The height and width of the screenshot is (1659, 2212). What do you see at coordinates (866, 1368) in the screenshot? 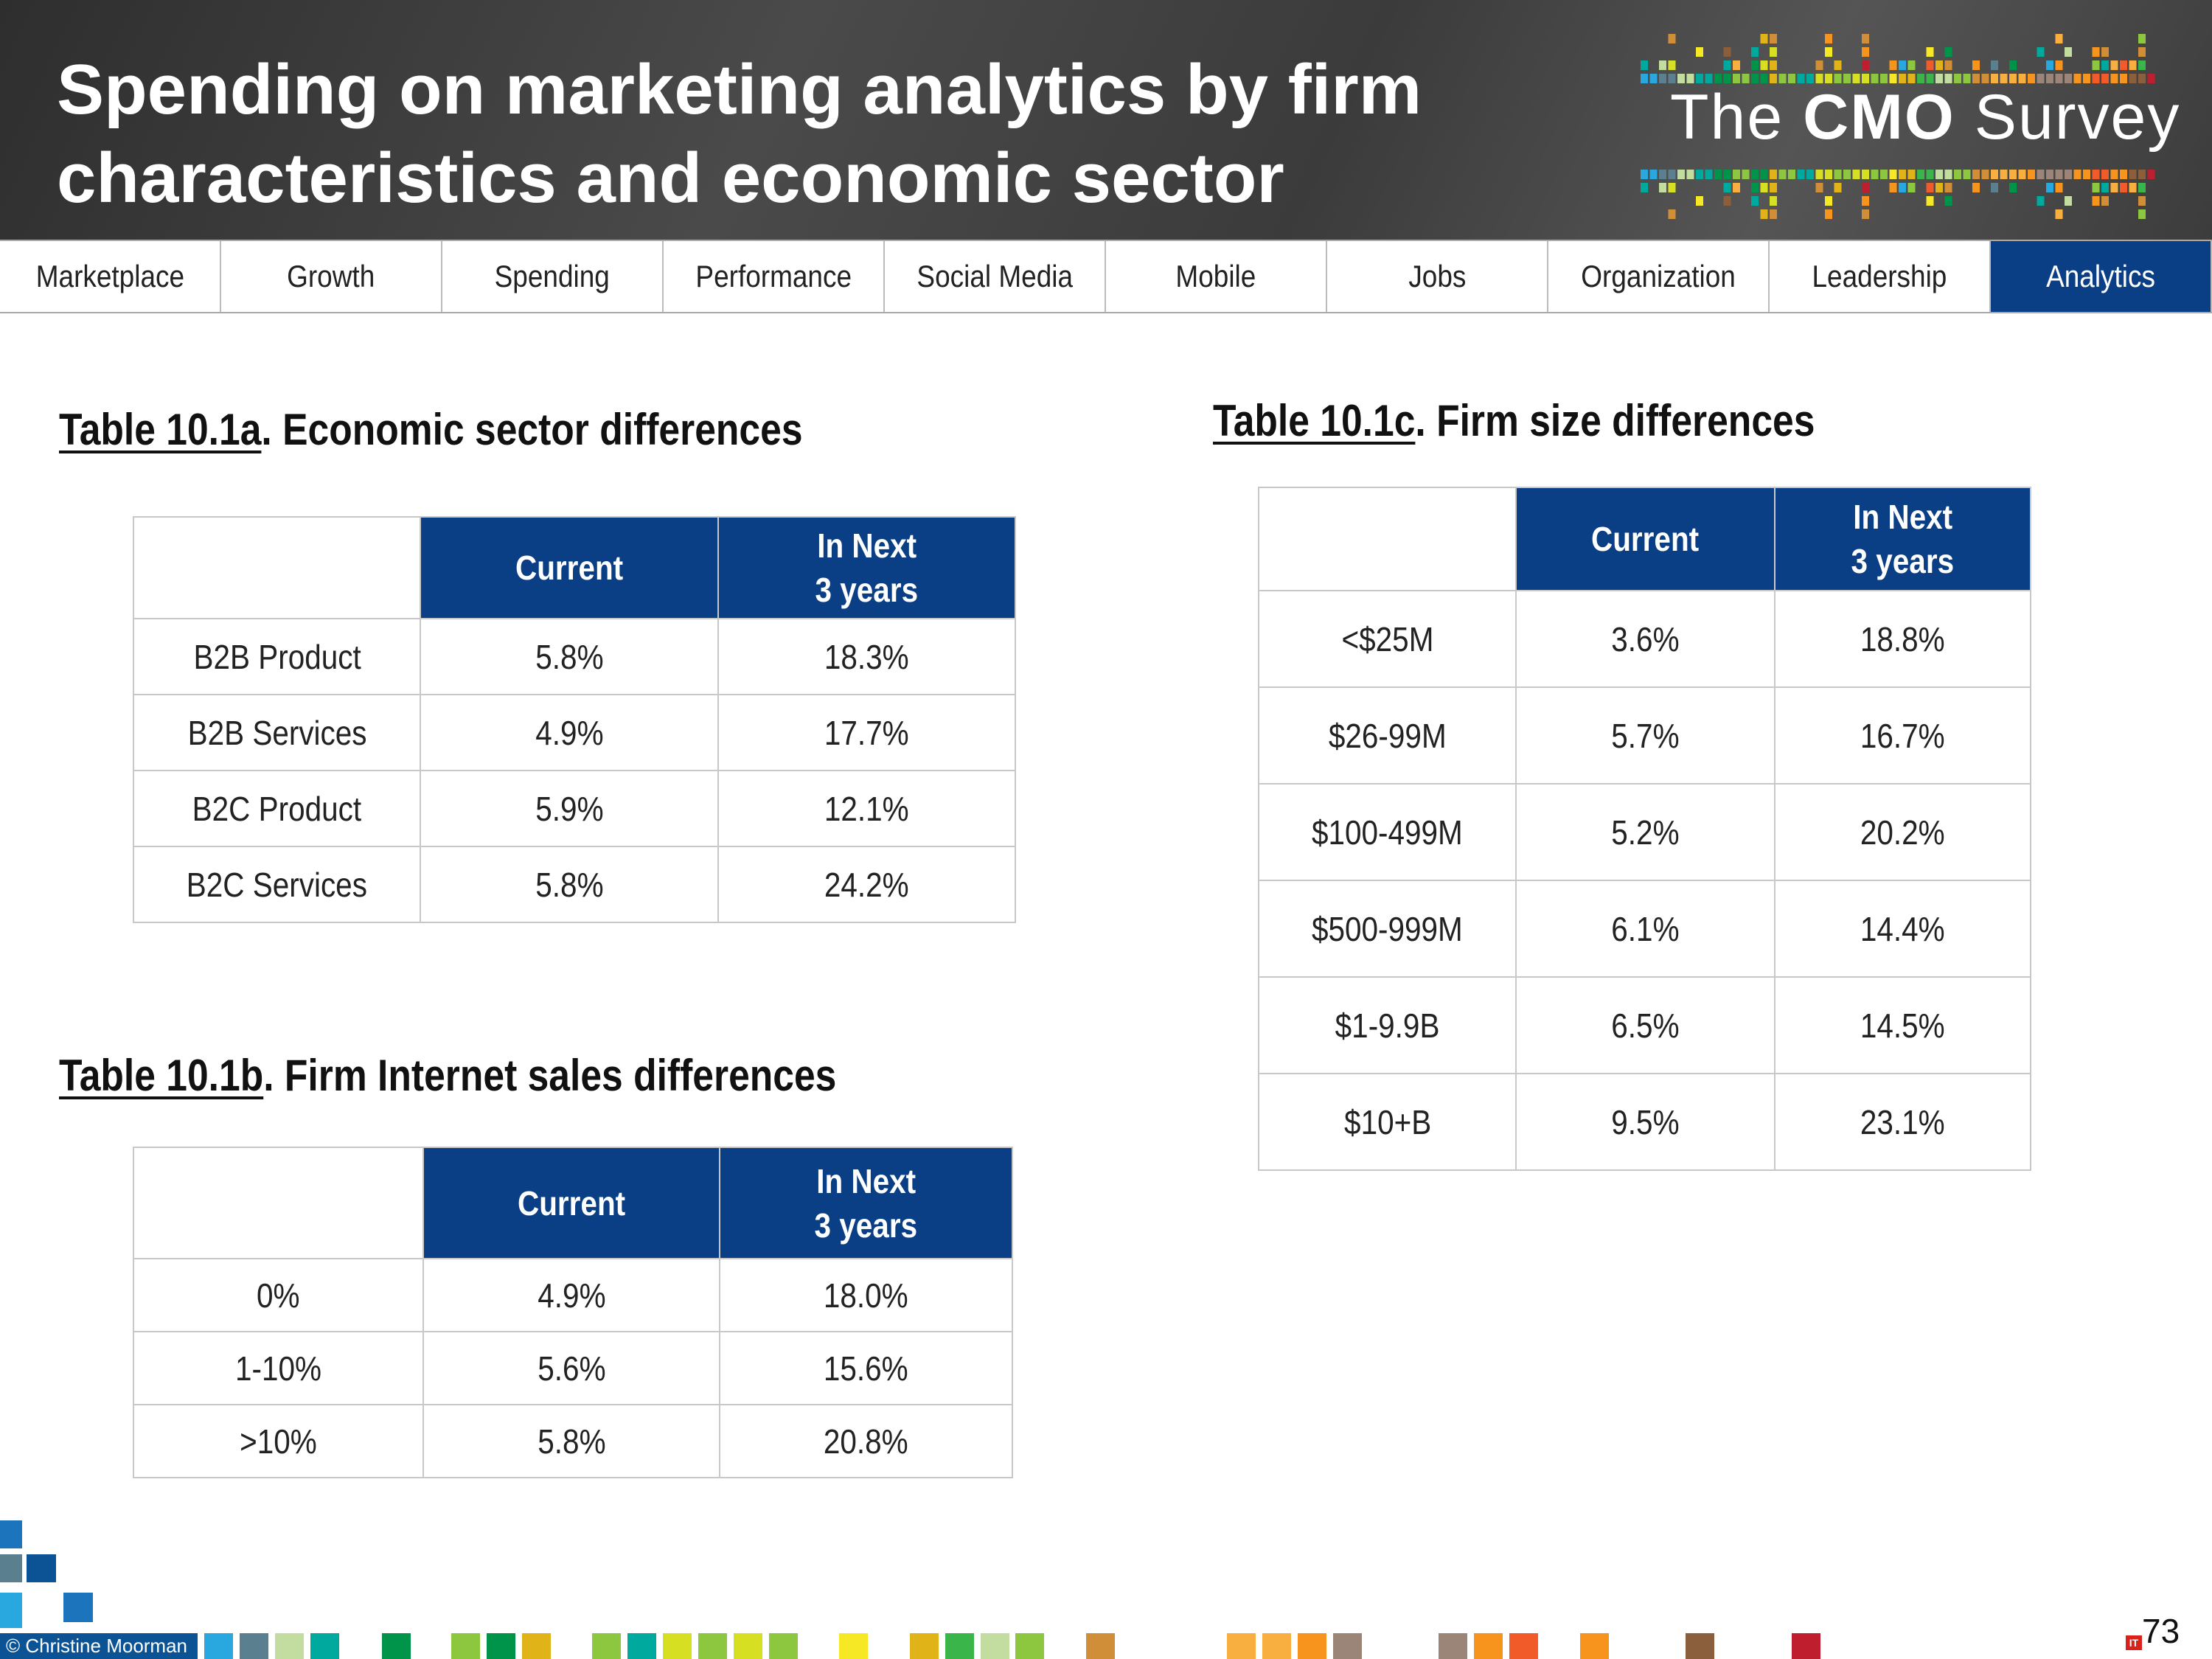
I see `cell-value: 15.6%` at bounding box center [866, 1368].